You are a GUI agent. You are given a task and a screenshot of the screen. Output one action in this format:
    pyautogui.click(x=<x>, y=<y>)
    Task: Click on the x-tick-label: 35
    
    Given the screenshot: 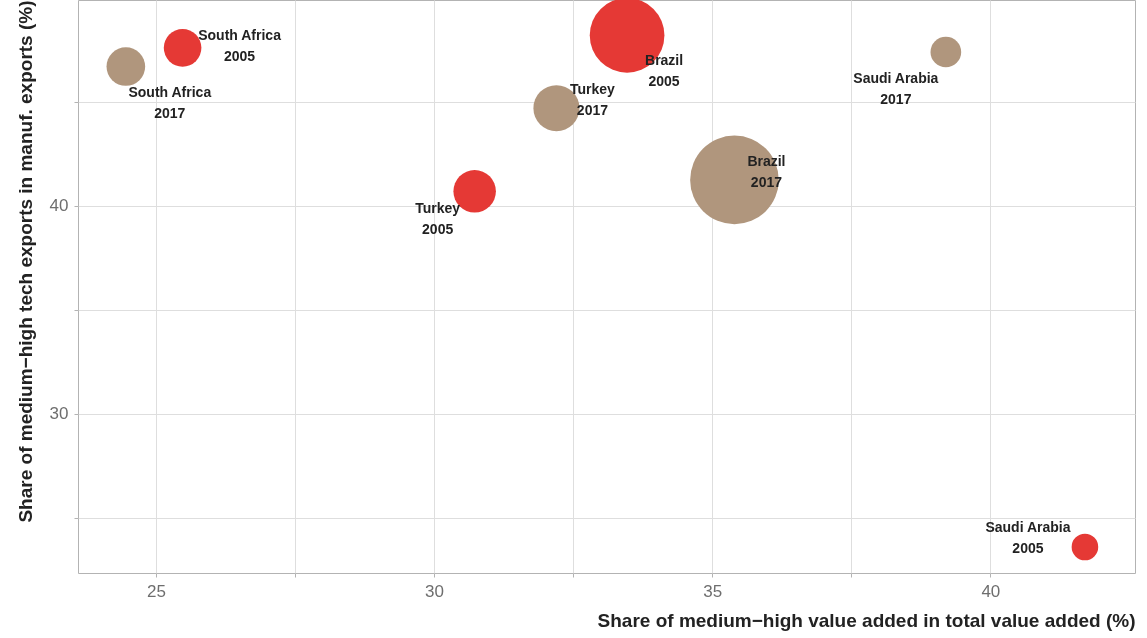 What is the action you would take?
    pyautogui.click(x=713, y=591)
    